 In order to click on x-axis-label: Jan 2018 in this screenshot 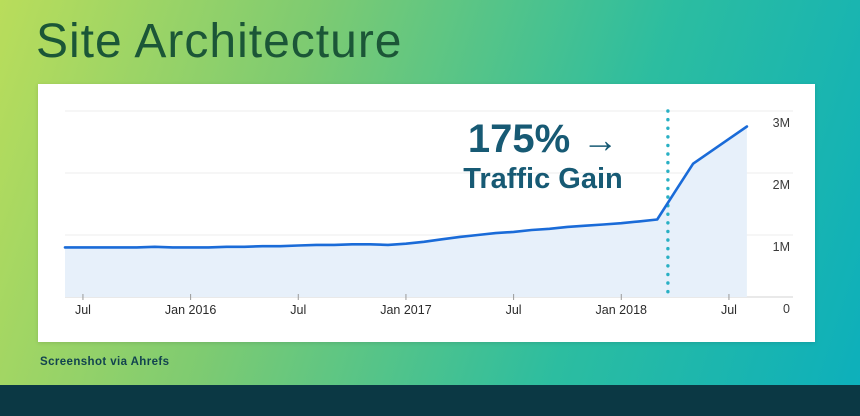, I will do `click(621, 310)`.